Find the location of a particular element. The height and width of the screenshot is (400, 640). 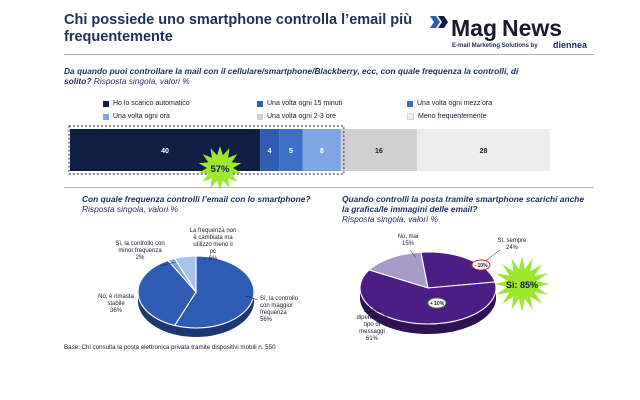

legend-label: Una volta ogni 15 minuti is located at coordinates (305, 103).